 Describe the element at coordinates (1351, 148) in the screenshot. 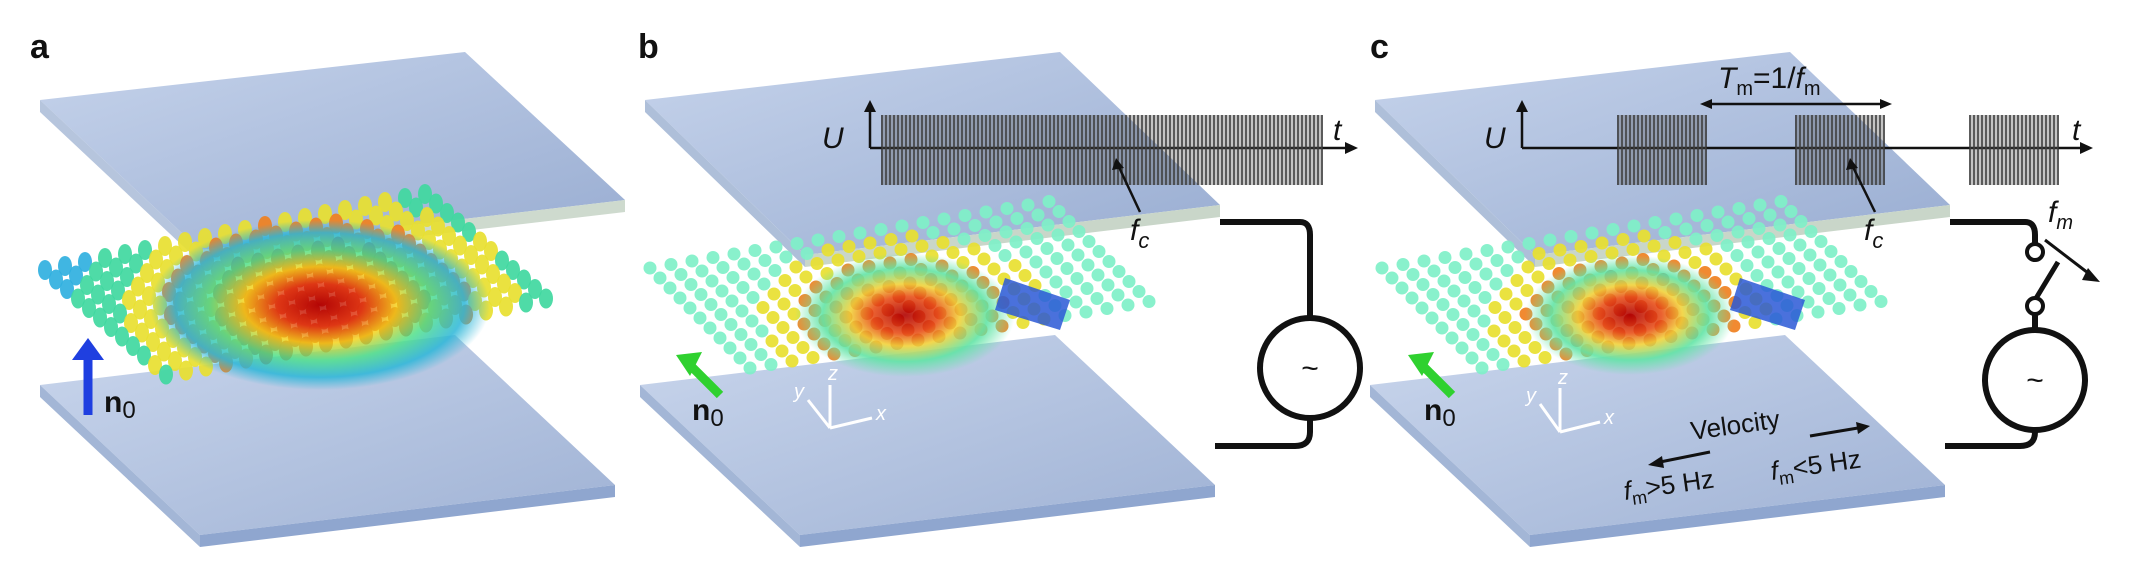

I see `time-axis-arrow-b` at that location.